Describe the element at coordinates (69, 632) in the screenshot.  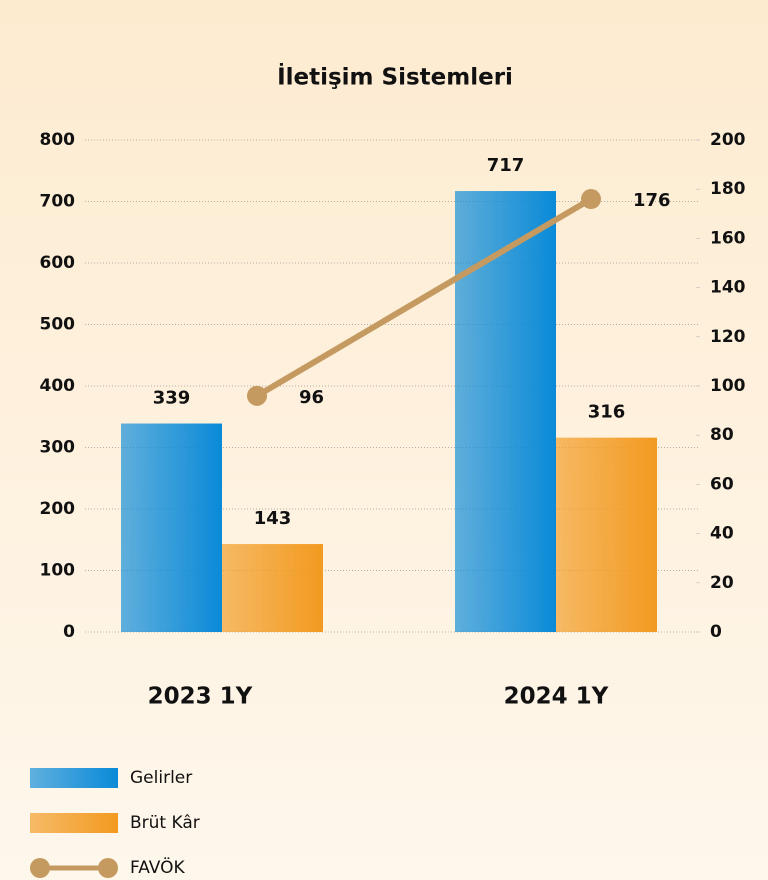
I see `y-tick-label: 0` at that location.